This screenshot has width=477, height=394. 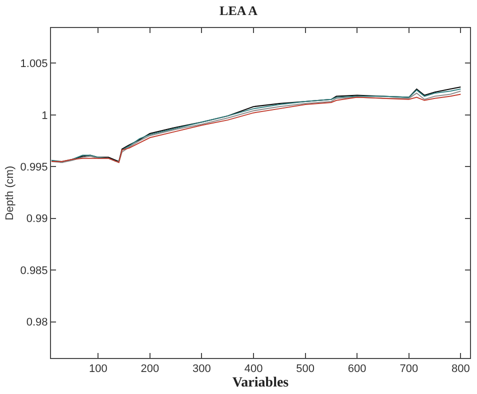 I want to click on x-tick-label: 400, so click(x=253, y=369).